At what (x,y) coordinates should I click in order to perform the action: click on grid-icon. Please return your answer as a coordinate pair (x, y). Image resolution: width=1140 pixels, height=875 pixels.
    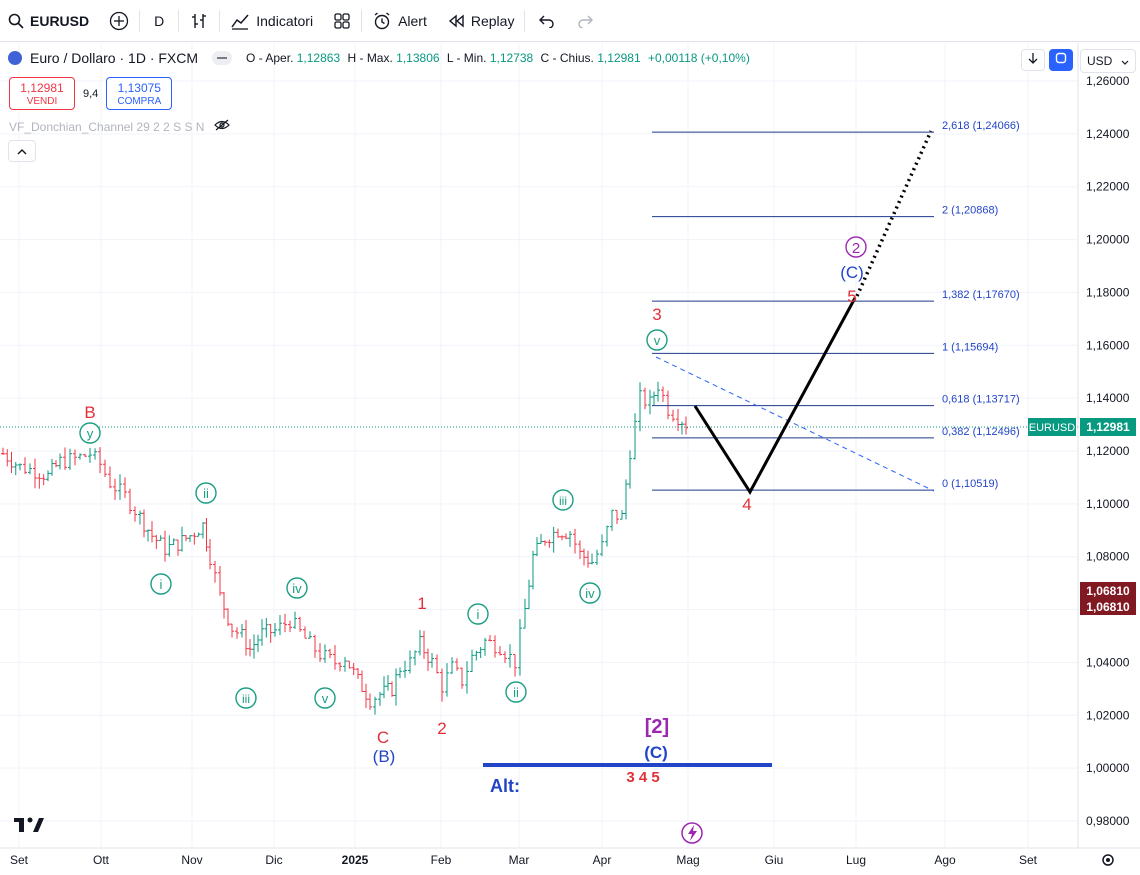
    Looking at the image, I should click on (342, 21).